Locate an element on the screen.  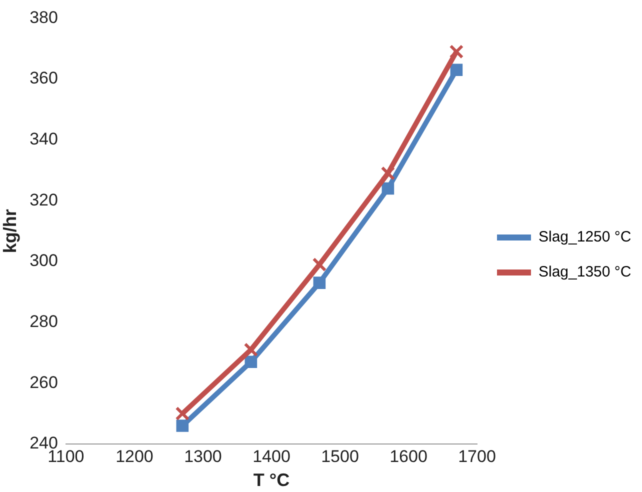
x-tick-label: 1200 is located at coordinates (135, 456).